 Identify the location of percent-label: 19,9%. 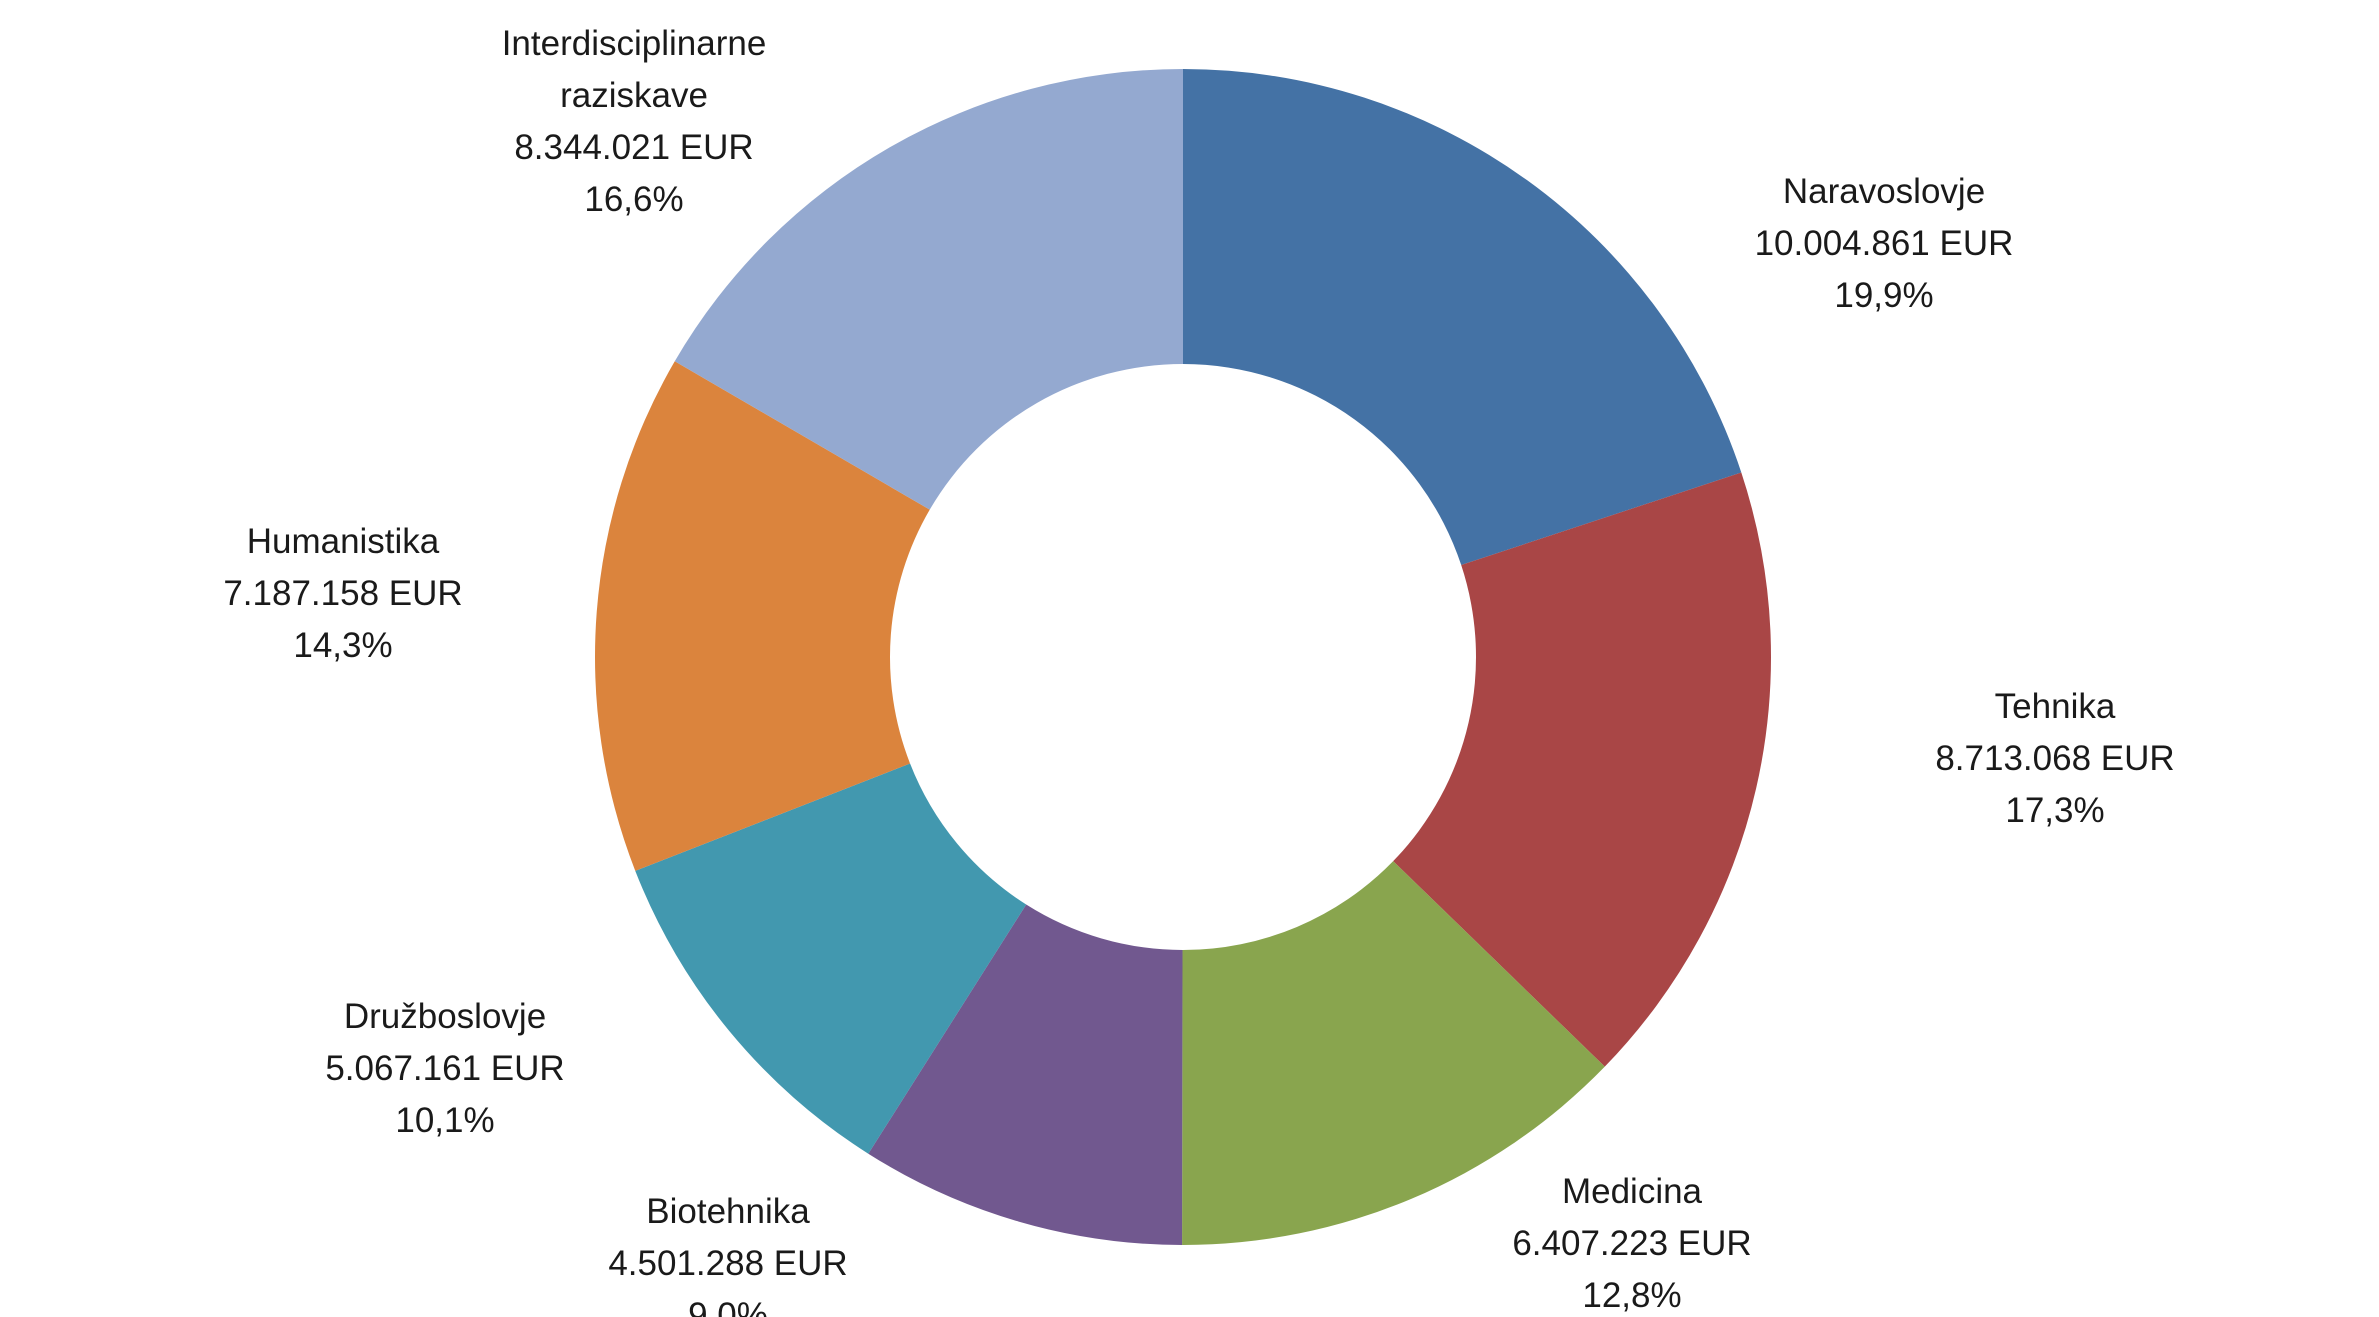
(1883, 295).